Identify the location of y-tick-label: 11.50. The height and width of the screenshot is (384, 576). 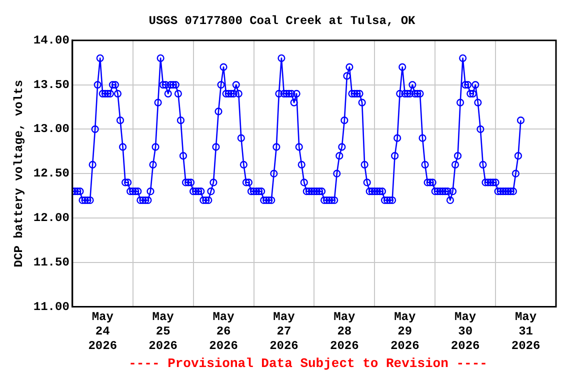
(51, 262).